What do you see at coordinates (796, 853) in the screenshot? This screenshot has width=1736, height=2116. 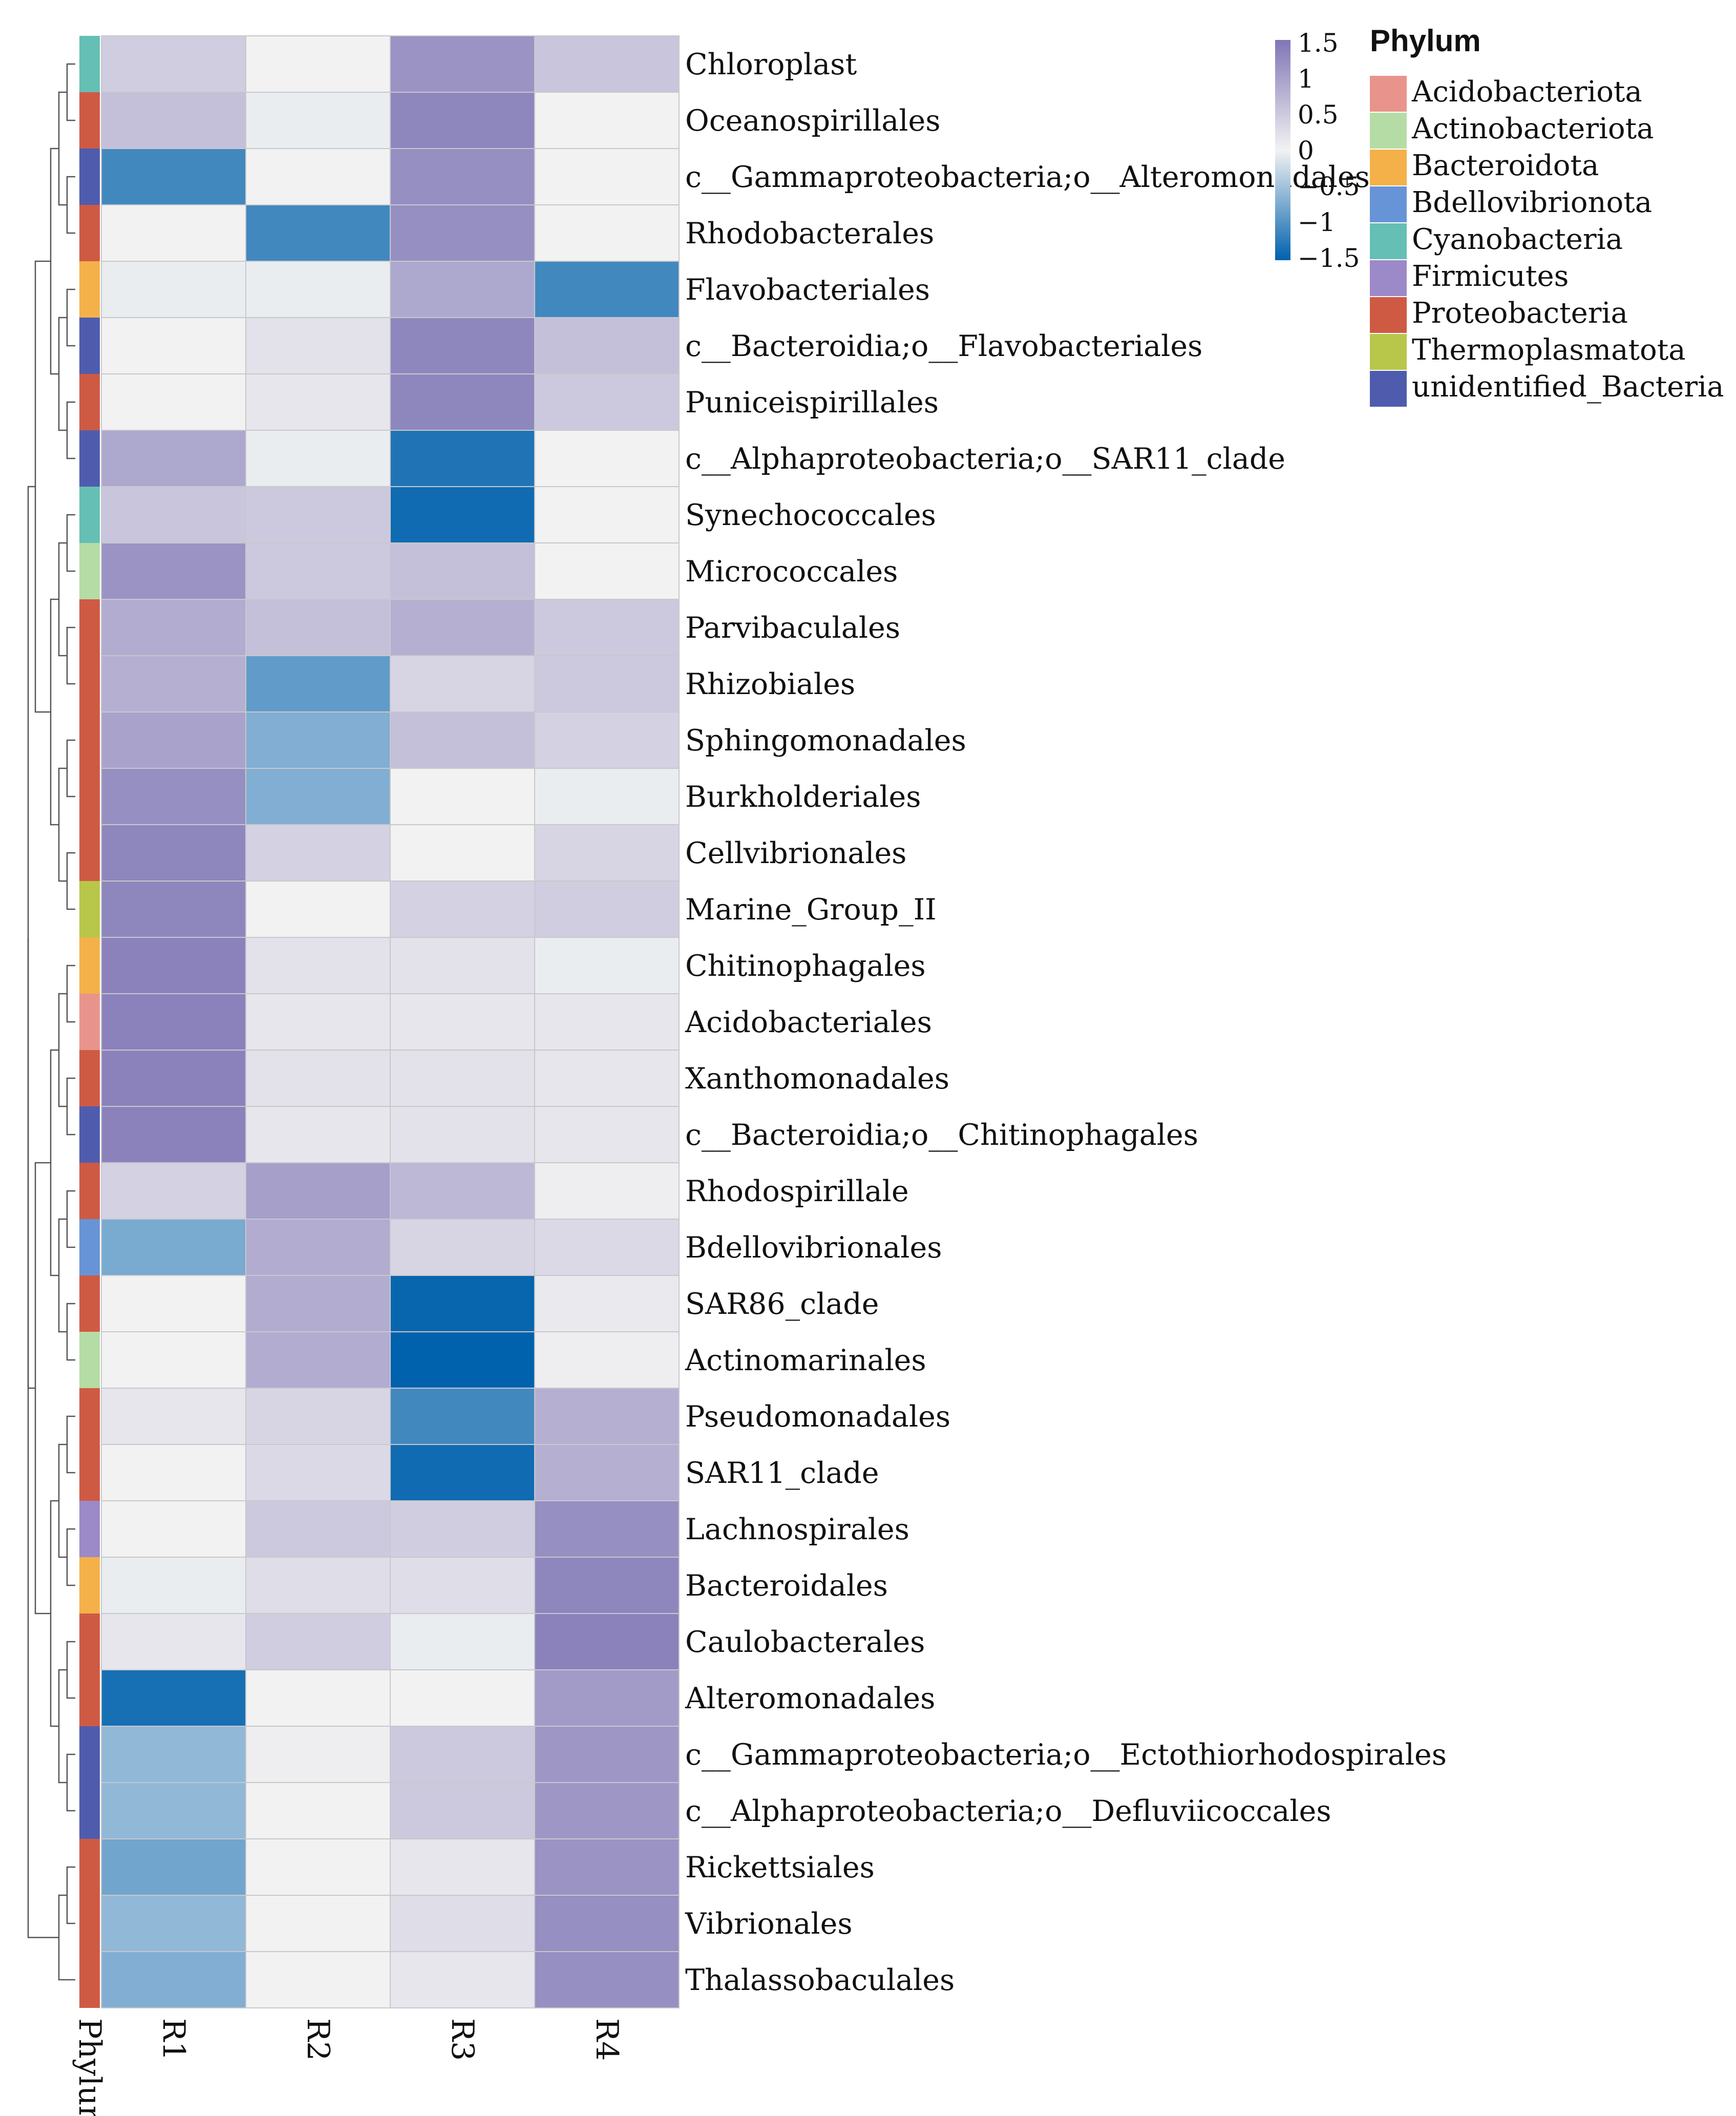 I see `row-label: Cellvibrionales` at bounding box center [796, 853].